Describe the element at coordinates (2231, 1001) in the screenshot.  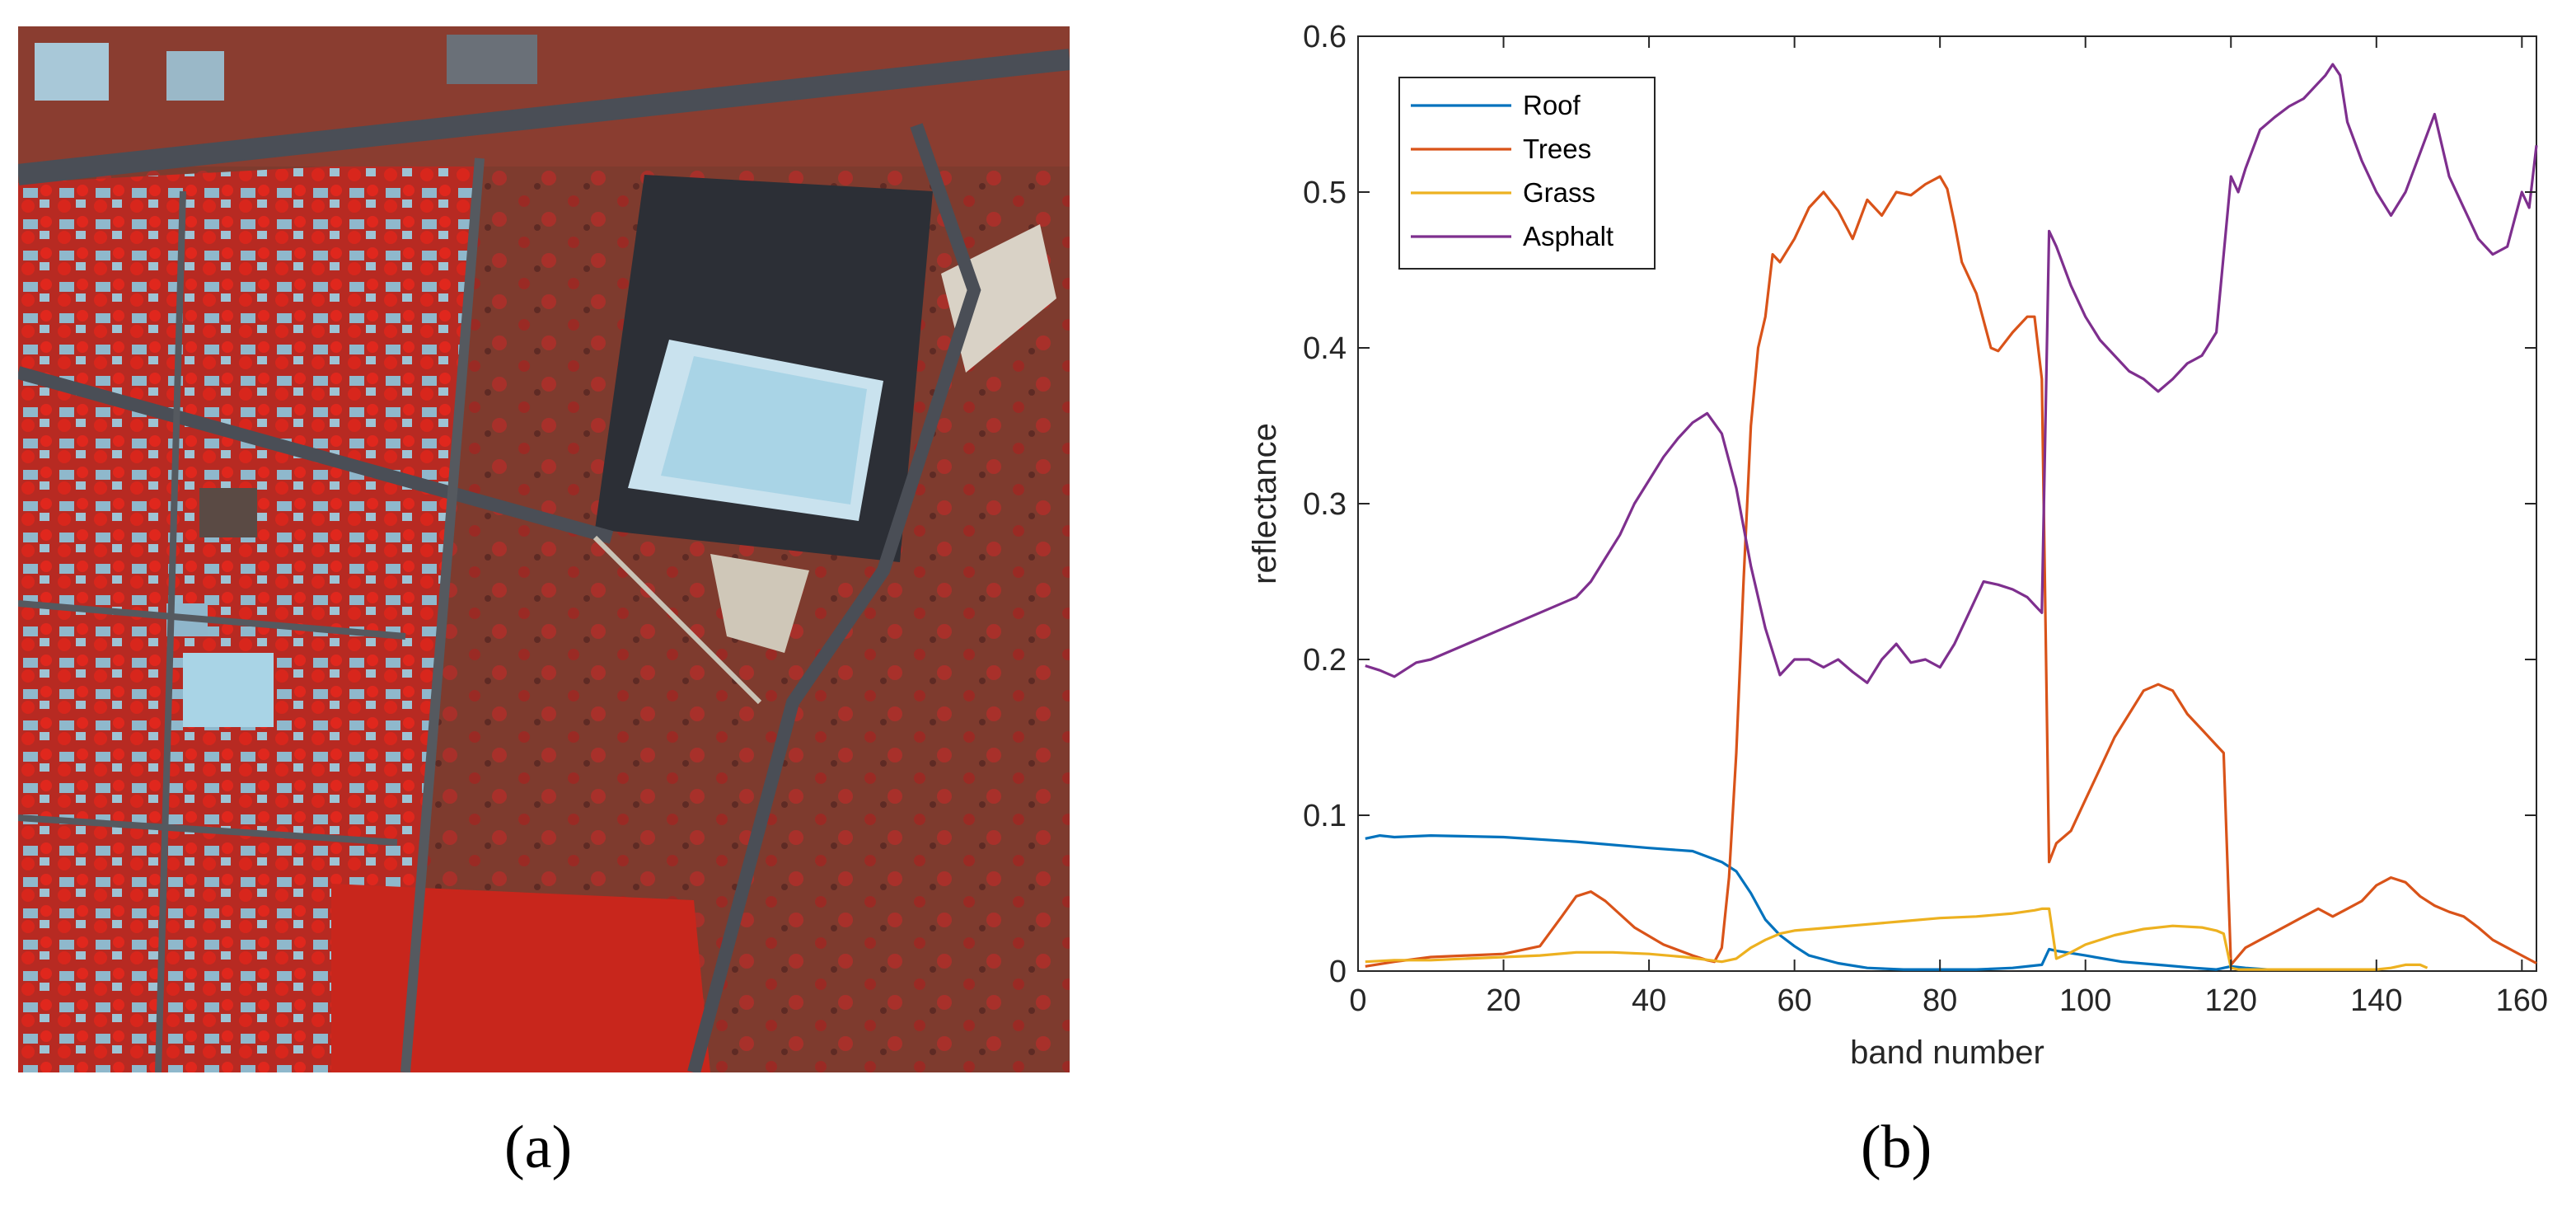
I see `x-tick-label: 120` at that location.